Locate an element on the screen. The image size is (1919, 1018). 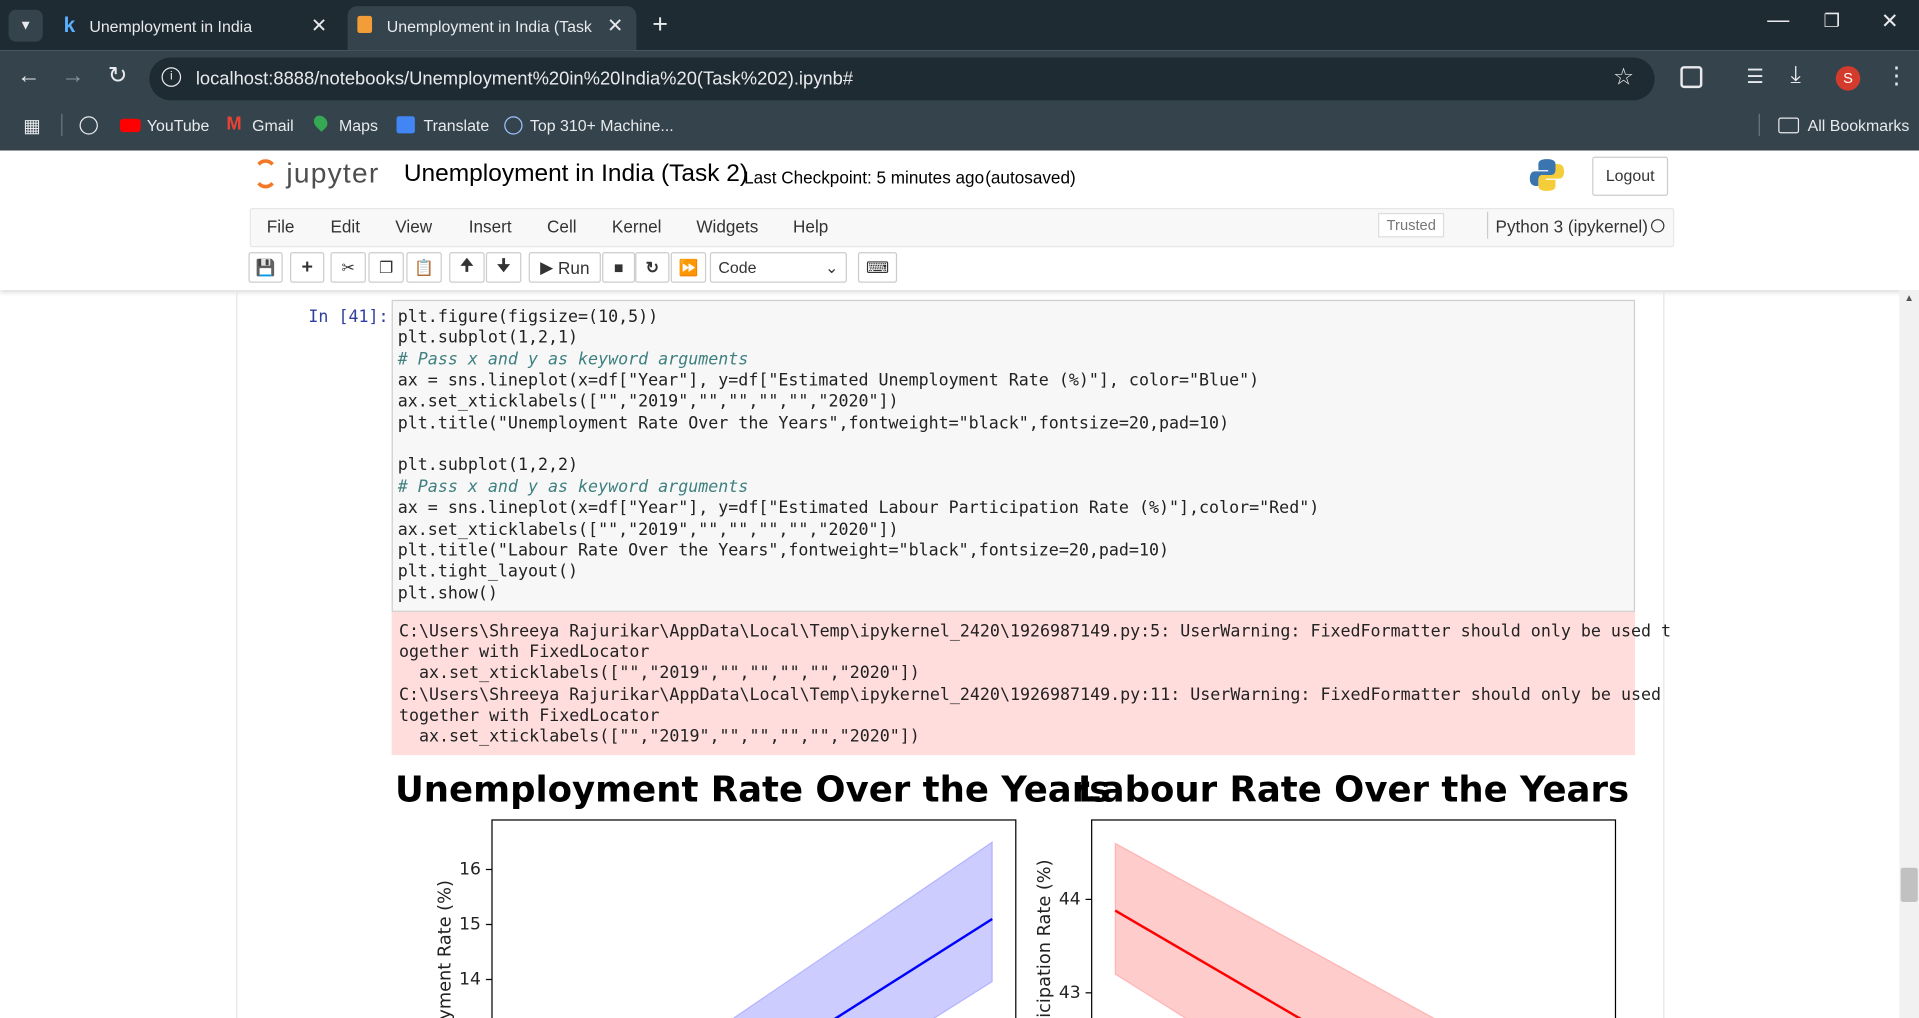
code-line: # Pass x and y as keyword arguments is located at coordinates (573, 487).